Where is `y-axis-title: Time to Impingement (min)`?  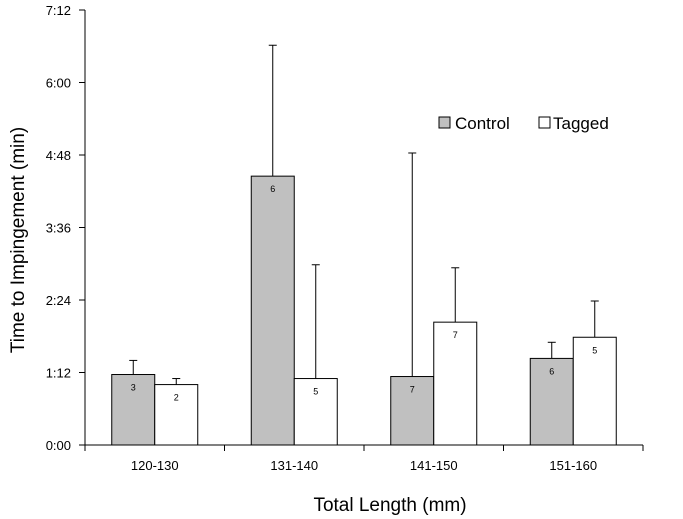 y-axis-title: Time to Impingement (min) is located at coordinates (18, 240).